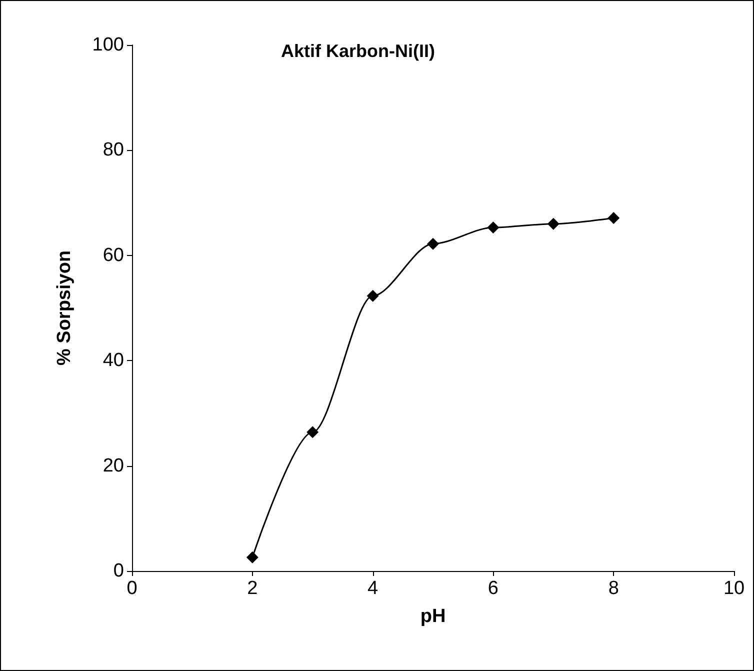  Describe the element at coordinates (734, 588) in the screenshot. I see `x-tick-label: 10` at that location.